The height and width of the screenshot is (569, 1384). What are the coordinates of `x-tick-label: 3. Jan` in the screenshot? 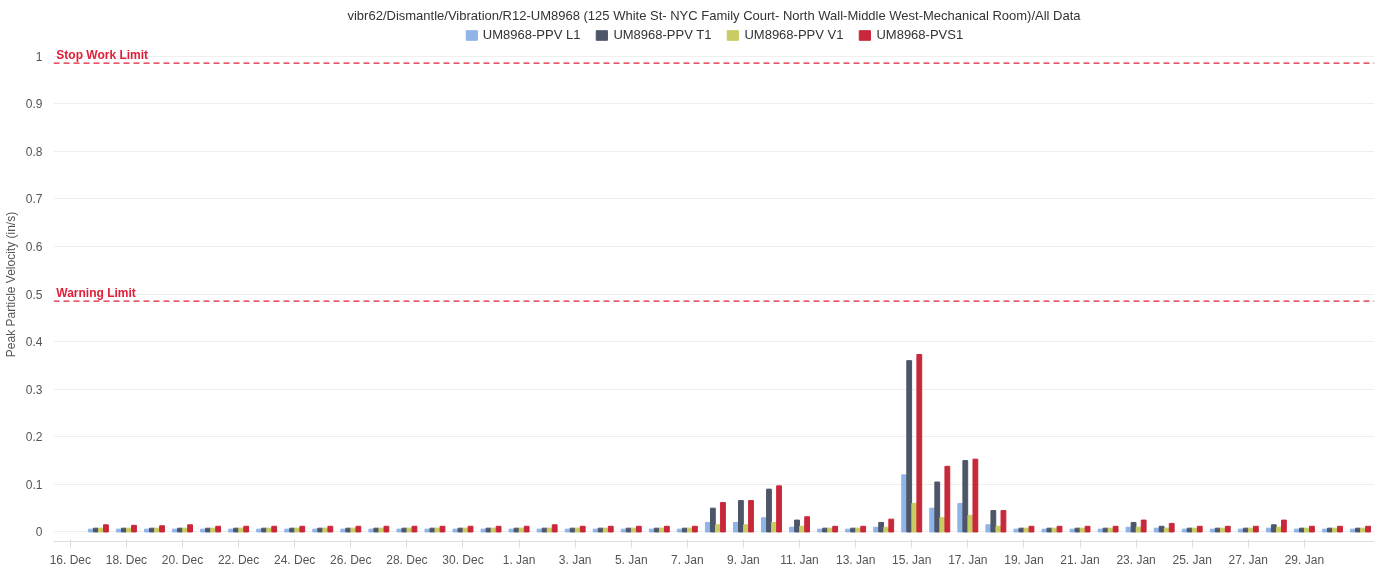 It's located at (575, 559).